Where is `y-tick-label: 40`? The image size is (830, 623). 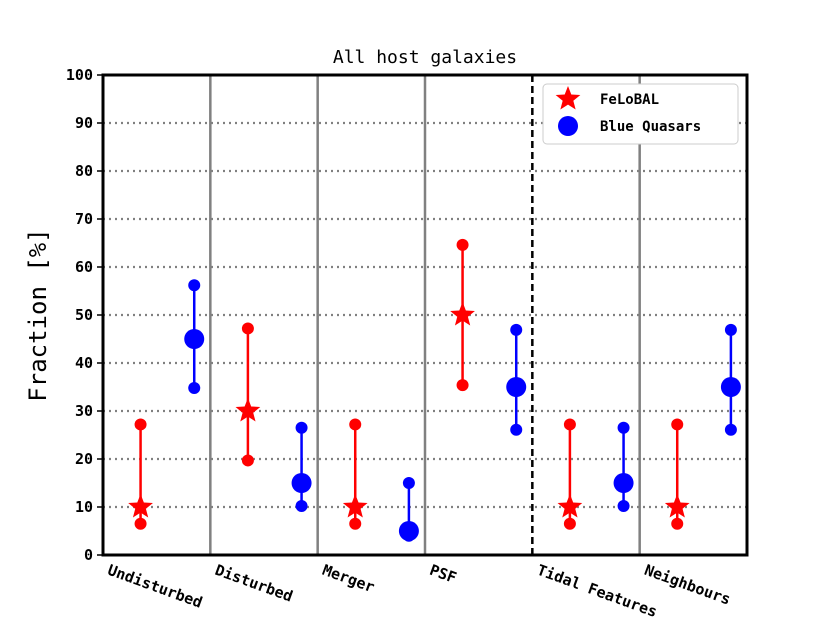
y-tick-label: 40 is located at coordinates (84, 363).